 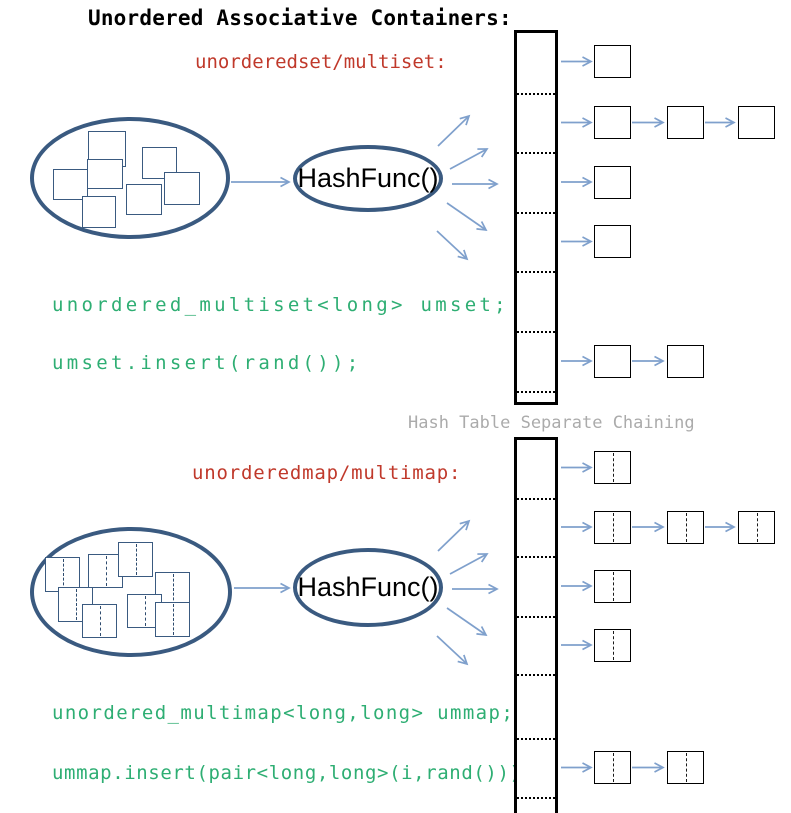 What do you see at coordinates (327, 473) in the screenshot?
I see `map-section-label: unorderedmap/multimap:` at bounding box center [327, 473].